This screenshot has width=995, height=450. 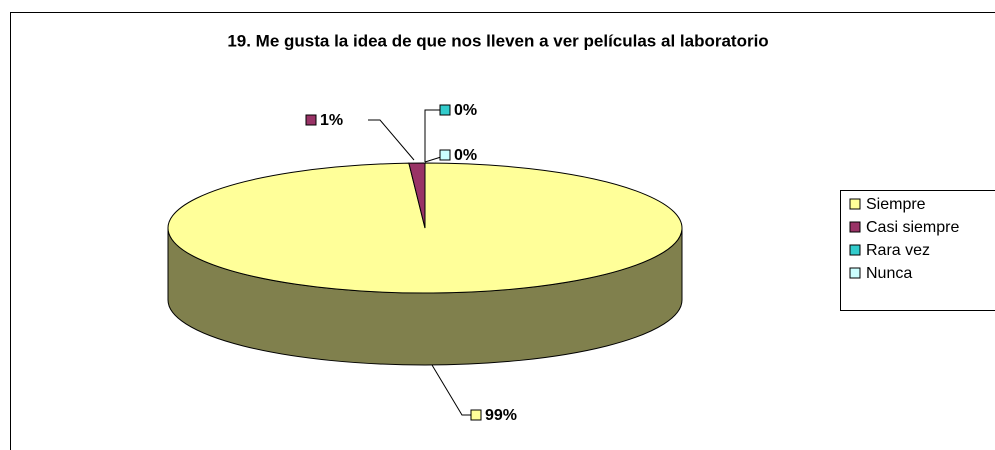 I want to click on data-label: 1%, so click(x=331, y=120).